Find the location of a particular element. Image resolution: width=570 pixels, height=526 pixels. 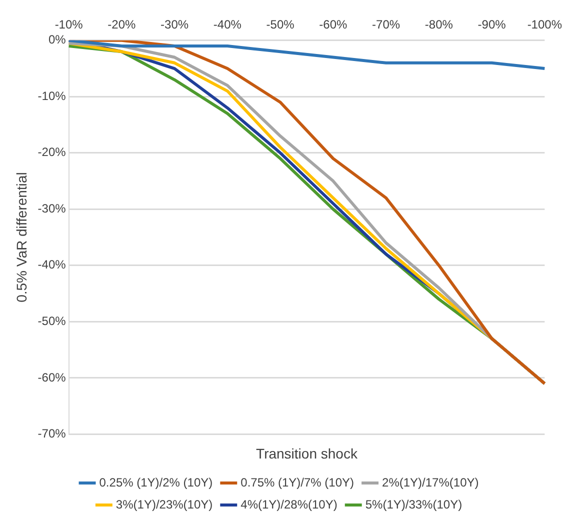

x-tick-label: -30% is located at coordinates (174, 25).